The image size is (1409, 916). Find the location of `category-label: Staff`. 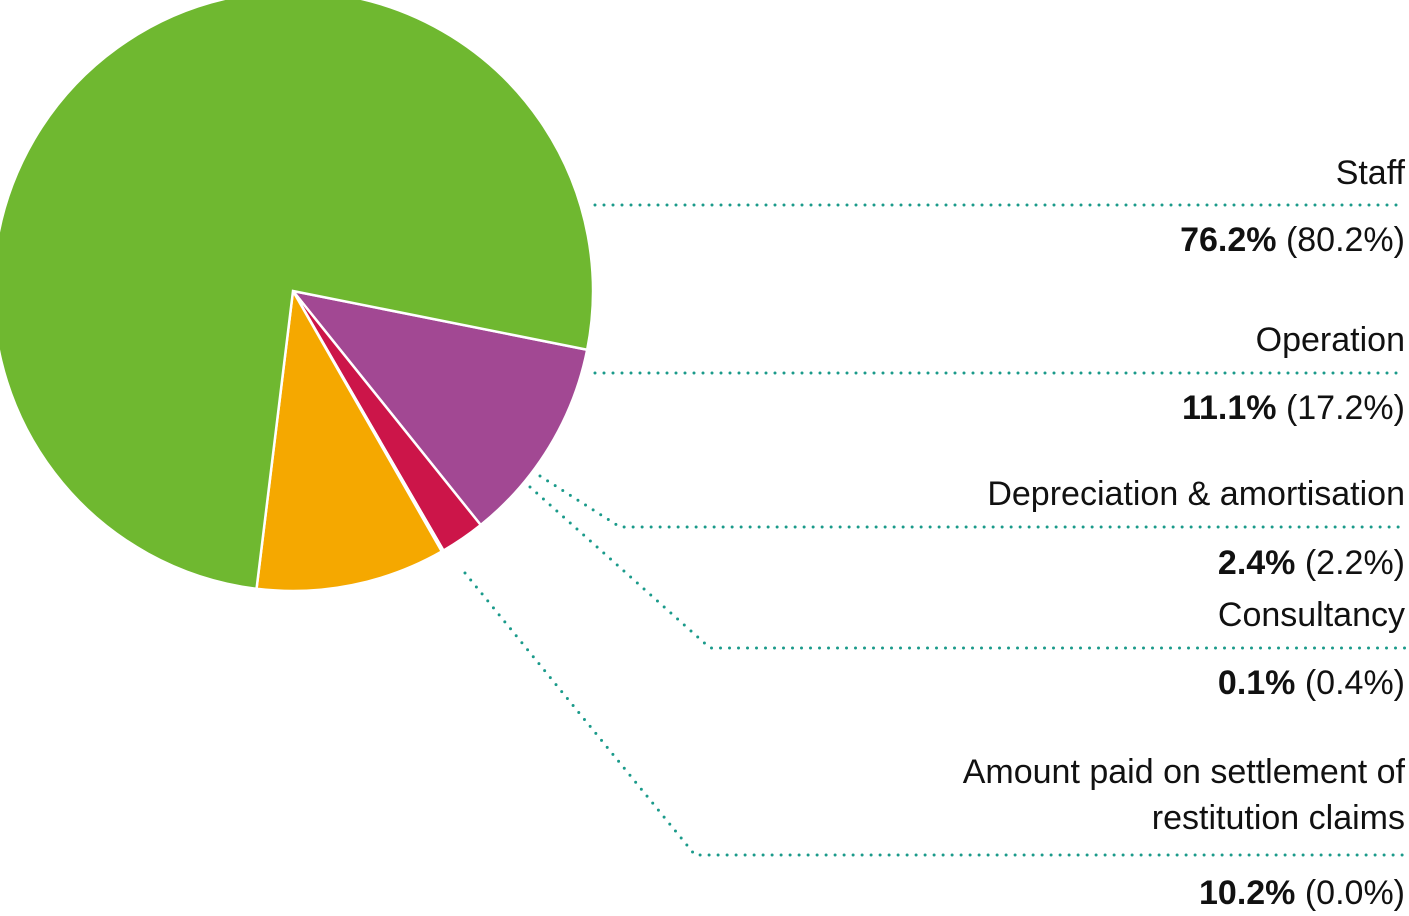

category-label: Staff is located at coordinates (1370, 173).